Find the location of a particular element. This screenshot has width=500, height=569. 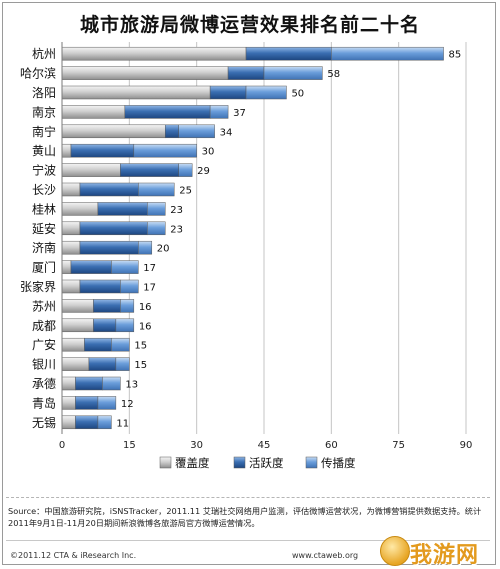

category-label: 青岛 is located at coordinates (44, 402).